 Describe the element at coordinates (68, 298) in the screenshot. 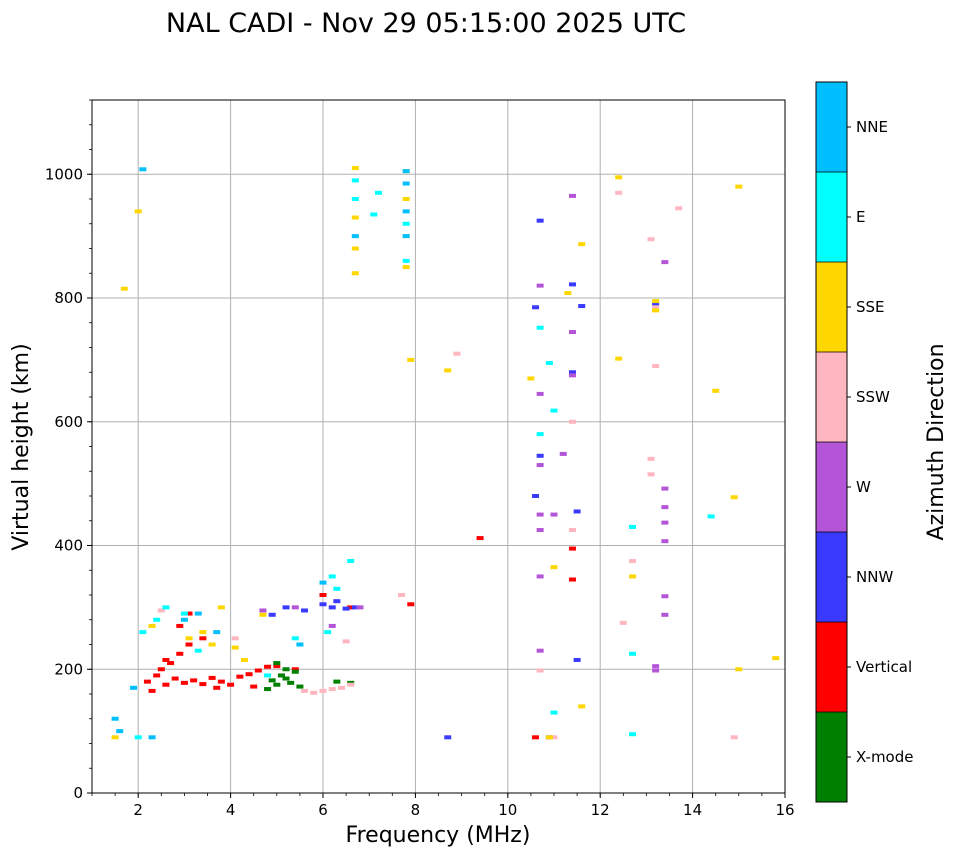

I see `y-tick-label: 800` at that location.